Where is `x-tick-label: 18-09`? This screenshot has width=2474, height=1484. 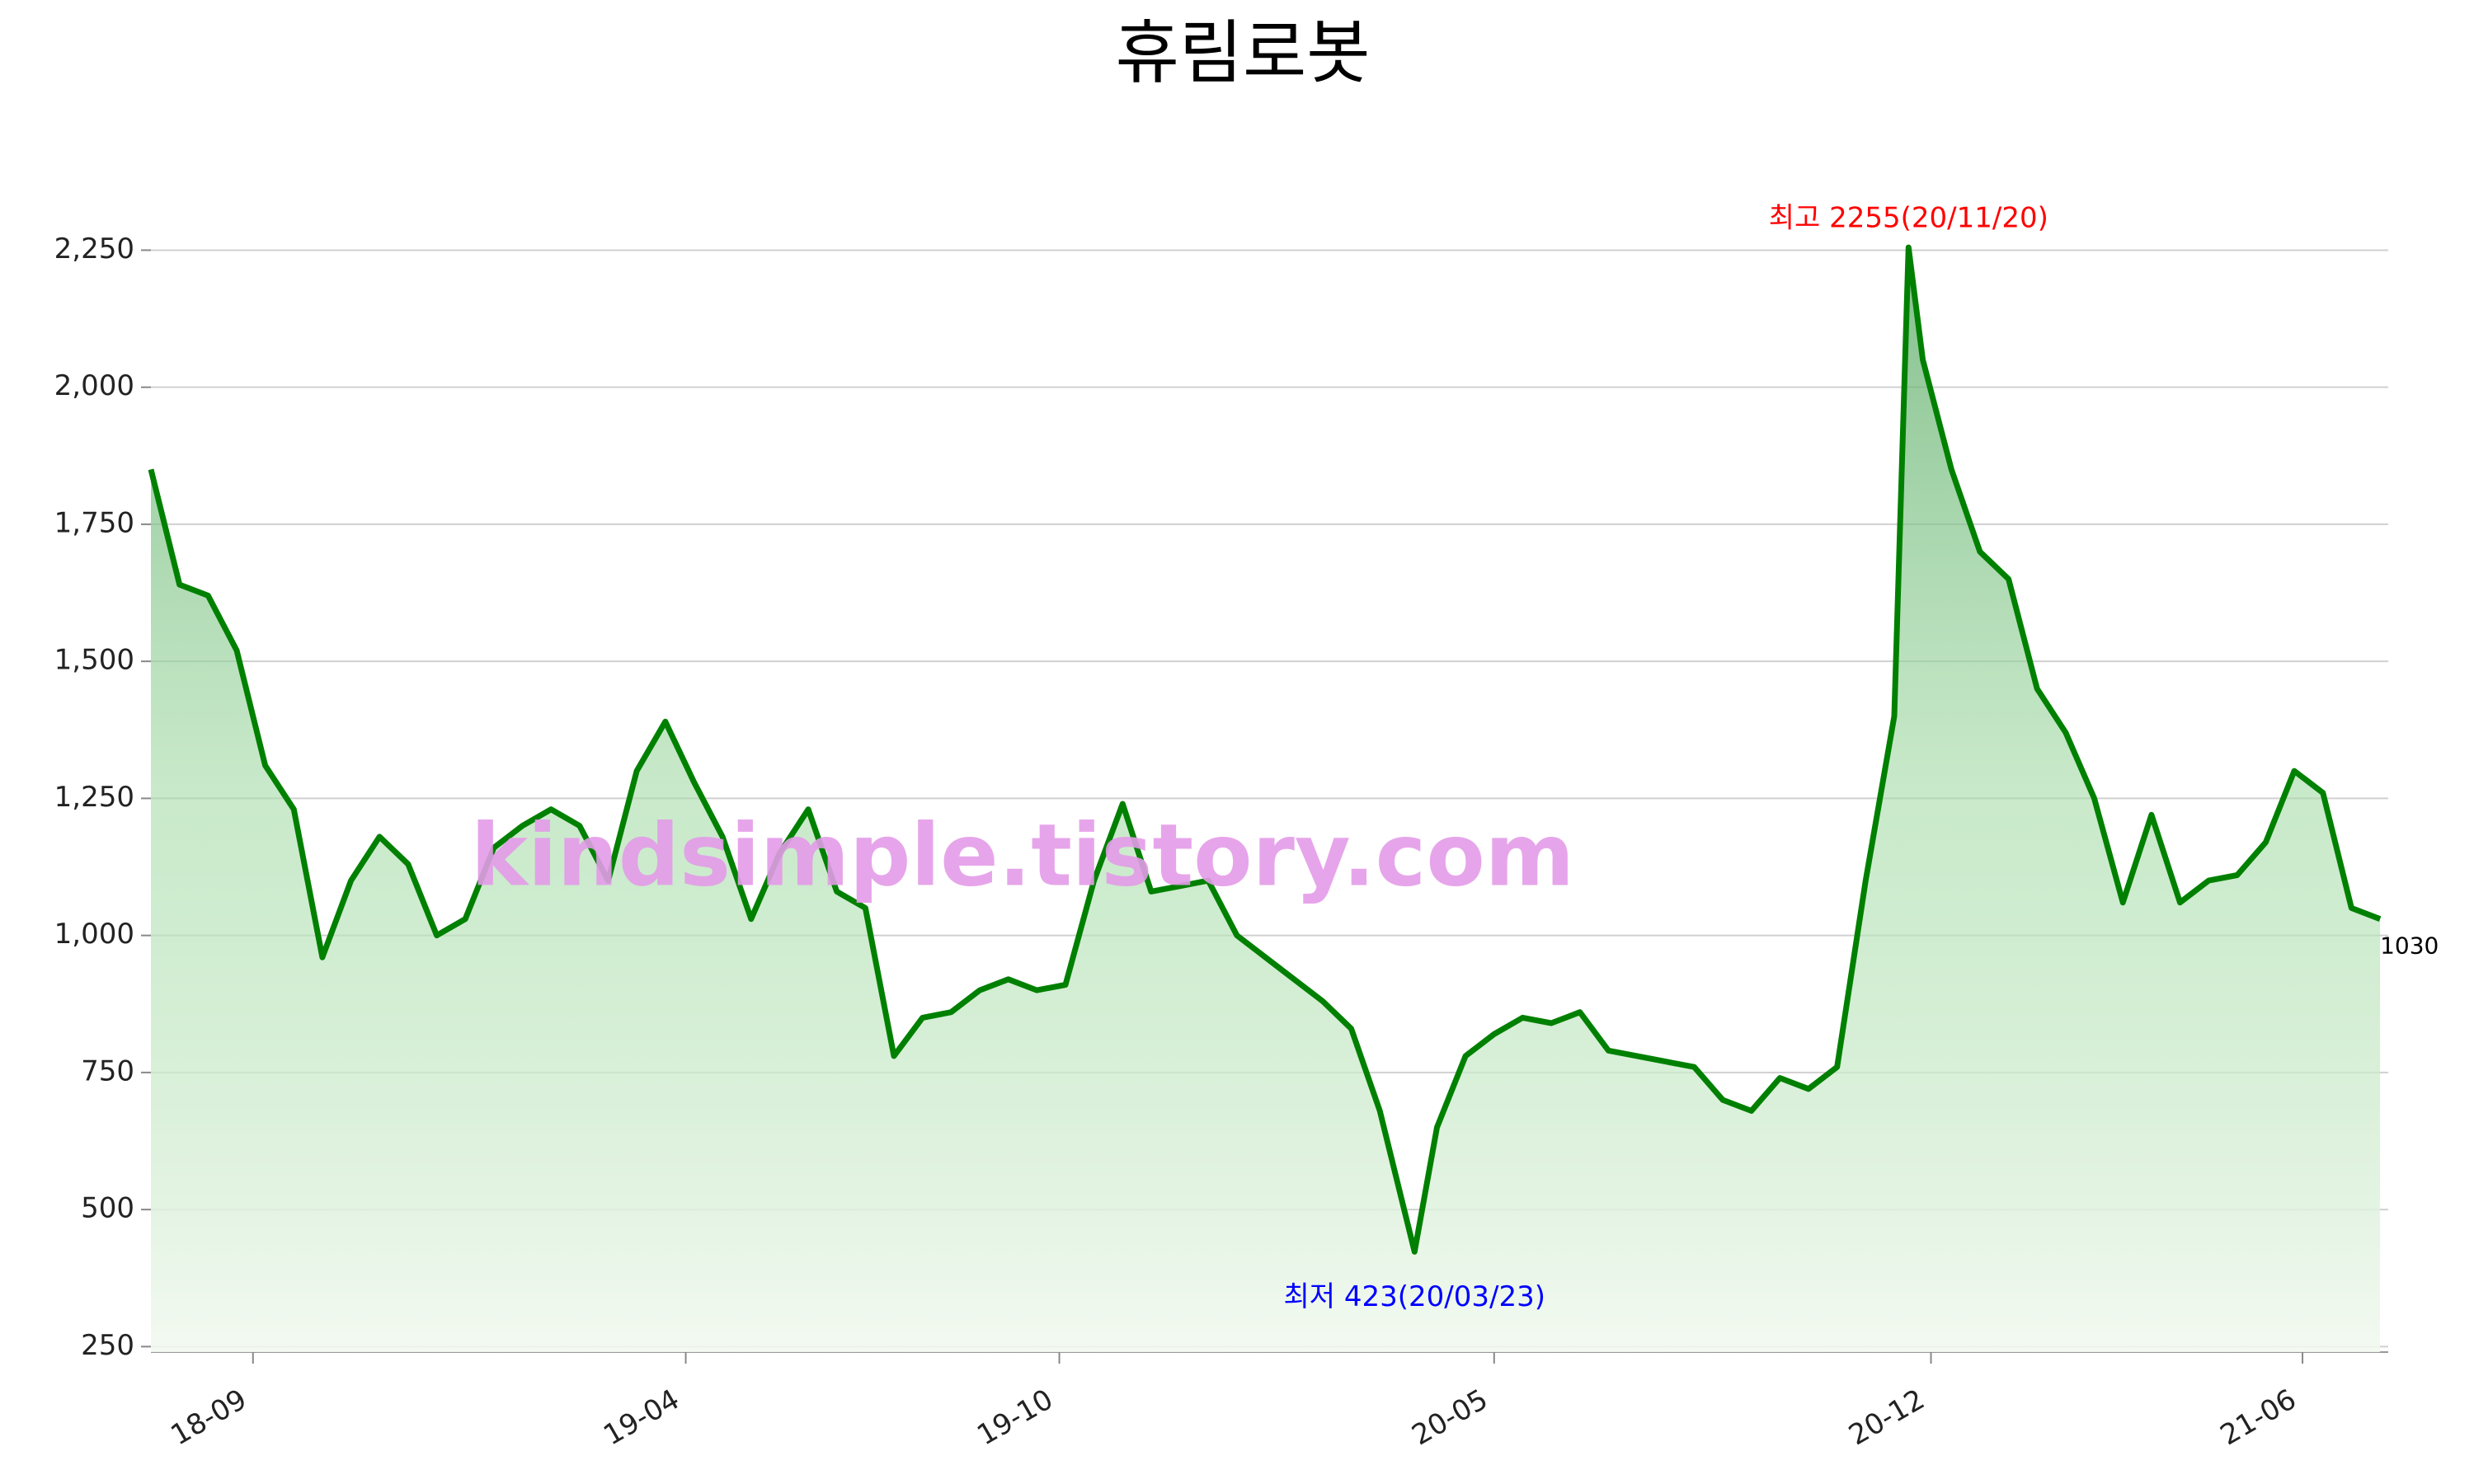
x-tick-label: 18-09 is located at coordinates (208, 1417).